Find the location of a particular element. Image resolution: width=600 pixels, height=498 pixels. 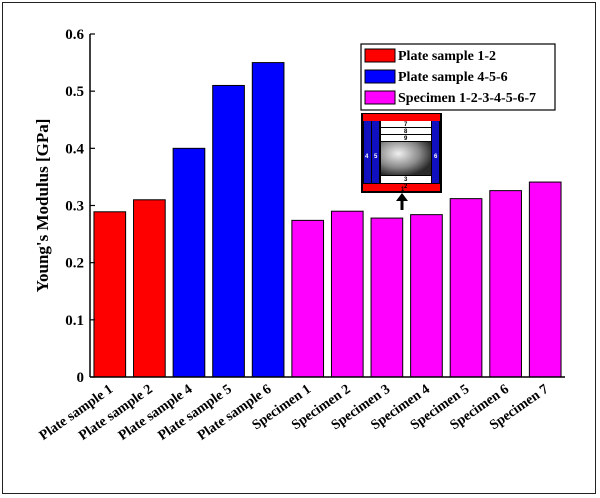

inset-label-5: 5 is located at coordinates (376, 157).